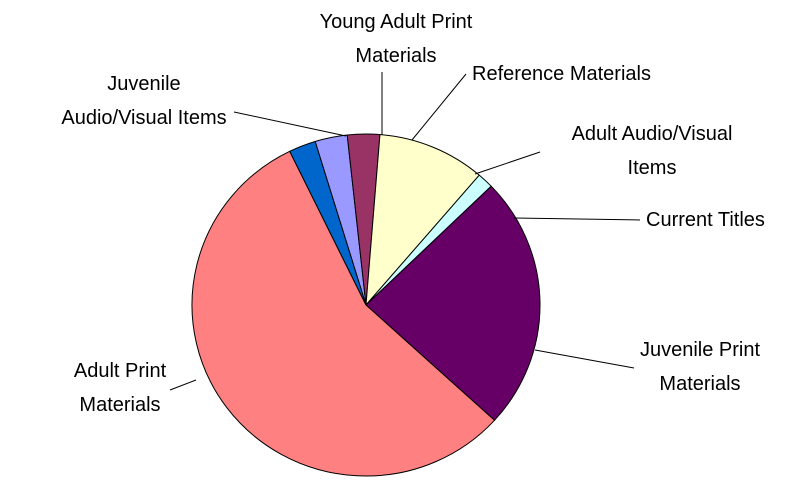 The height and width of the screenshot is (481, 804). I want to click on slice-label-adult-audio-visual-items: Adult Audio/Visual Items, so click(652, 151).